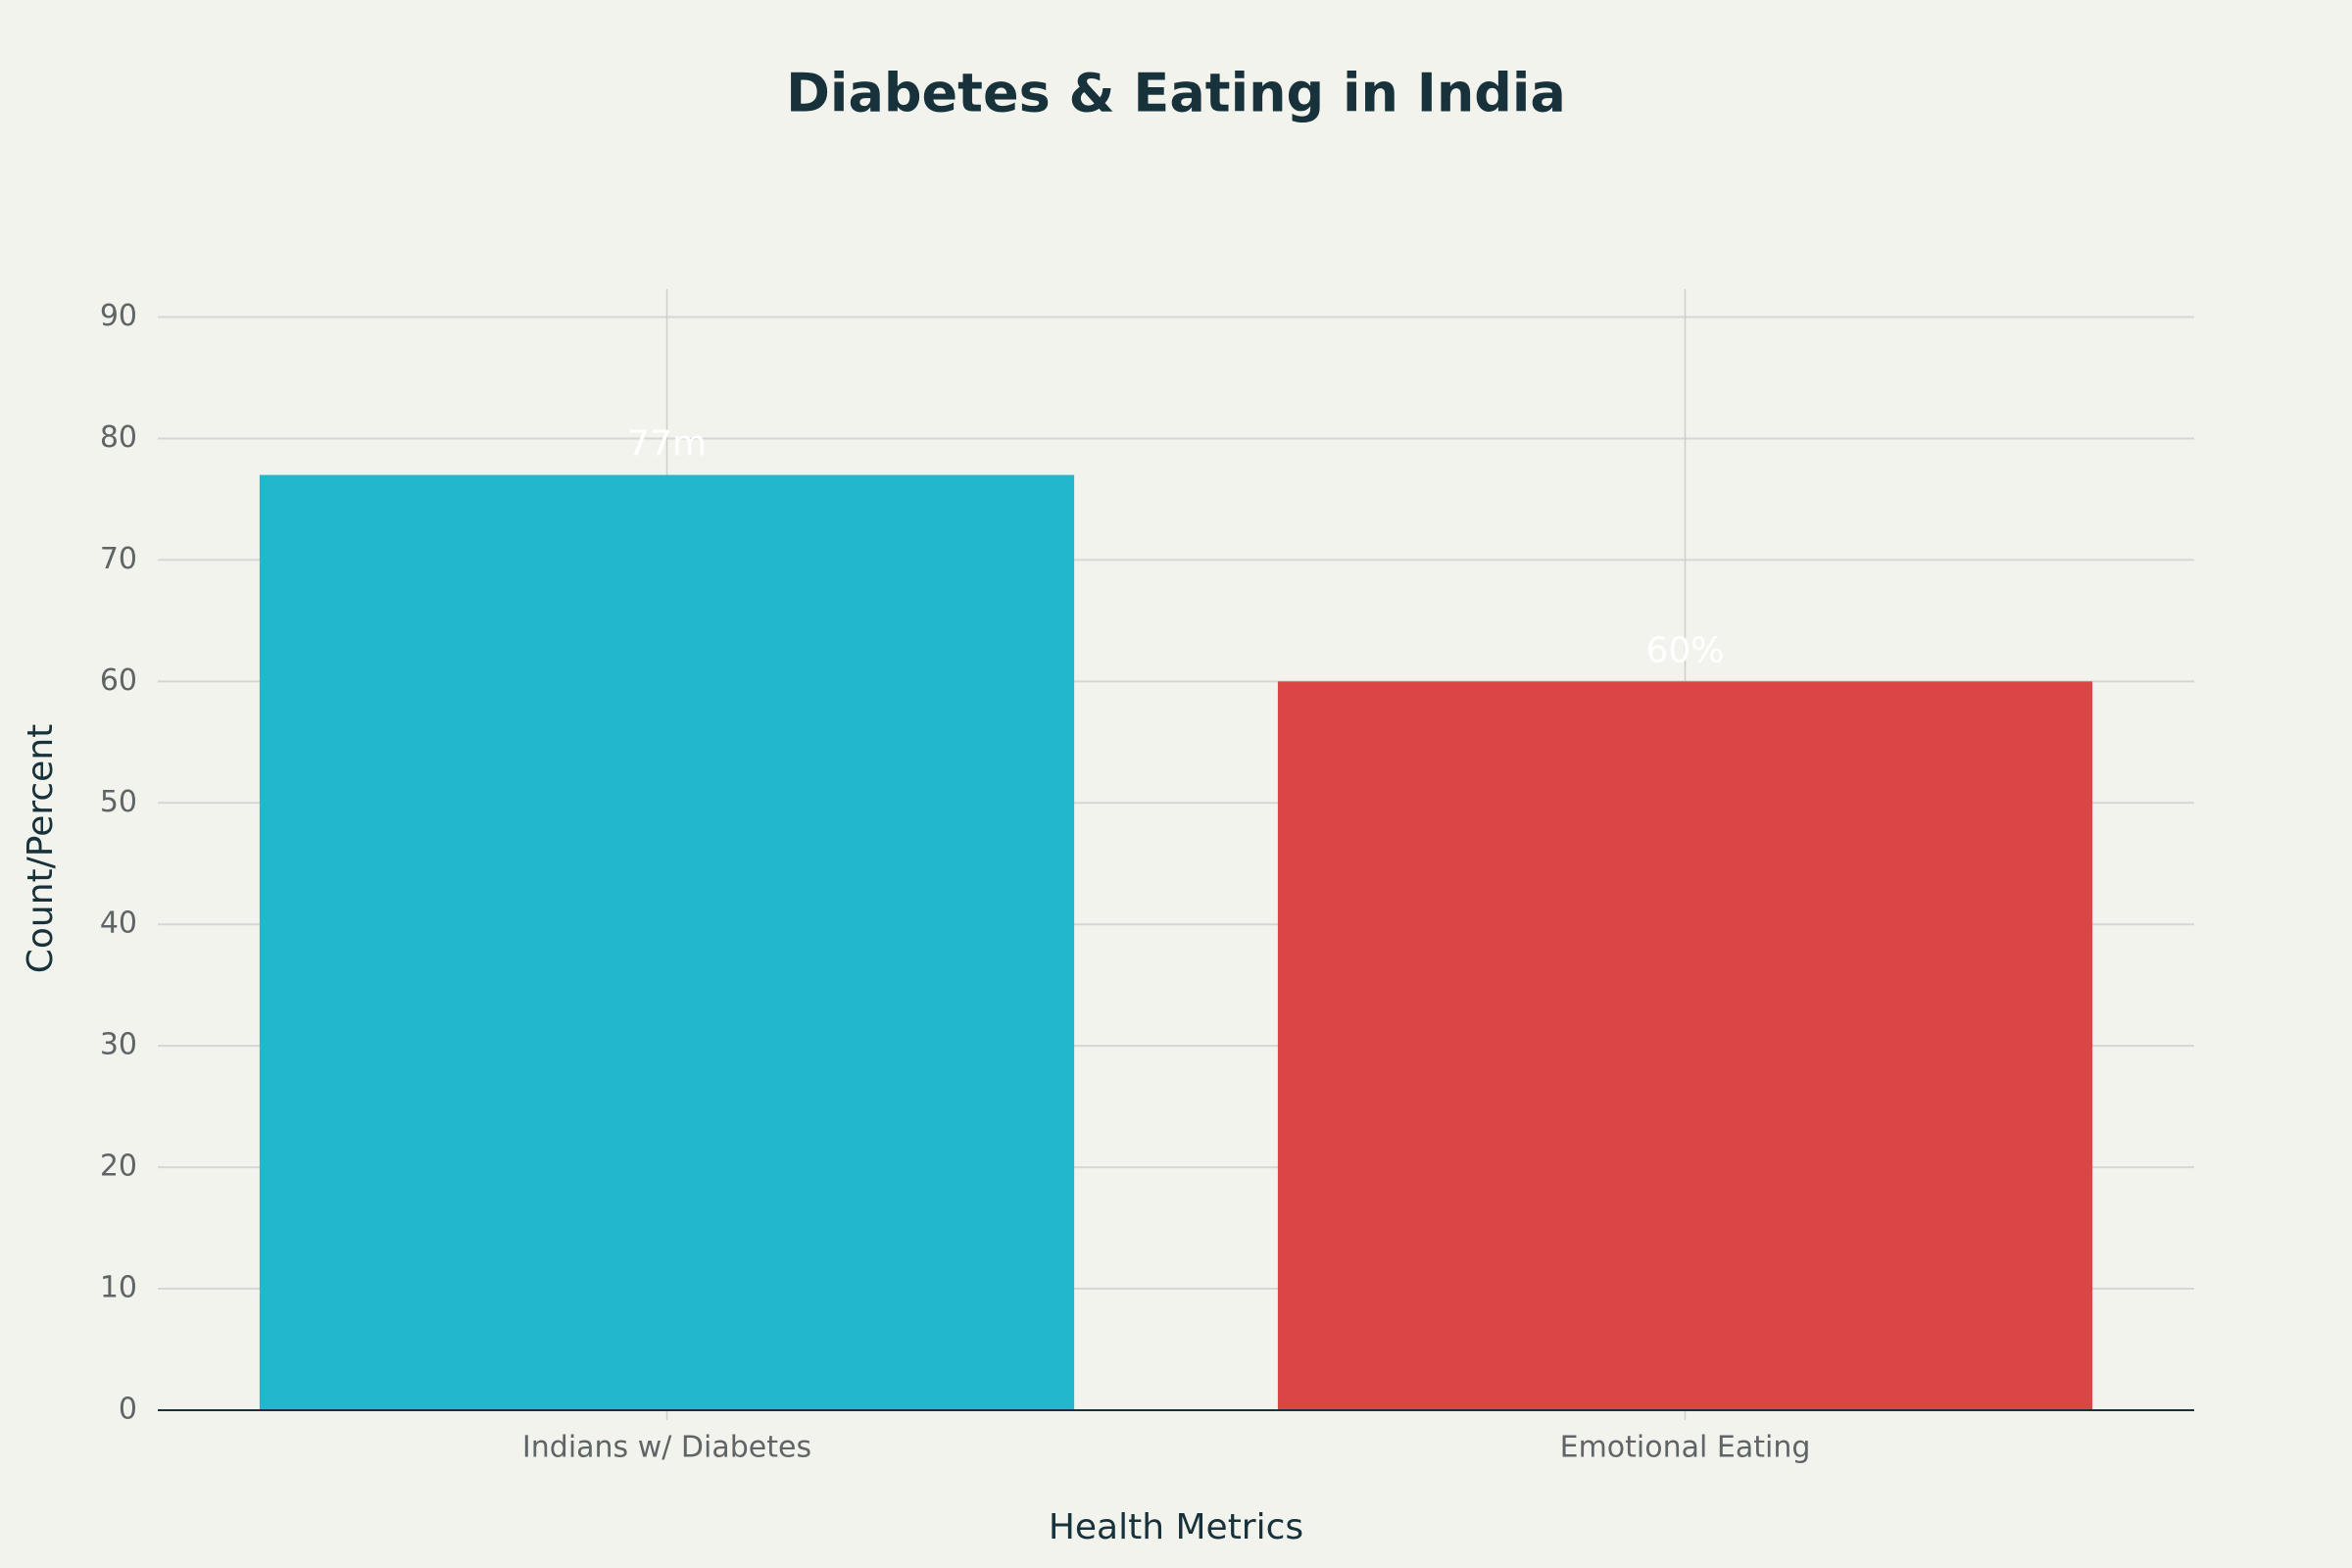 The width and height of the screenshot is (2352, 1568). What do you see at coordinates (118, 802) in the screenshot?
I see `y-tick-label: 50` at bounding box center [118, 802].